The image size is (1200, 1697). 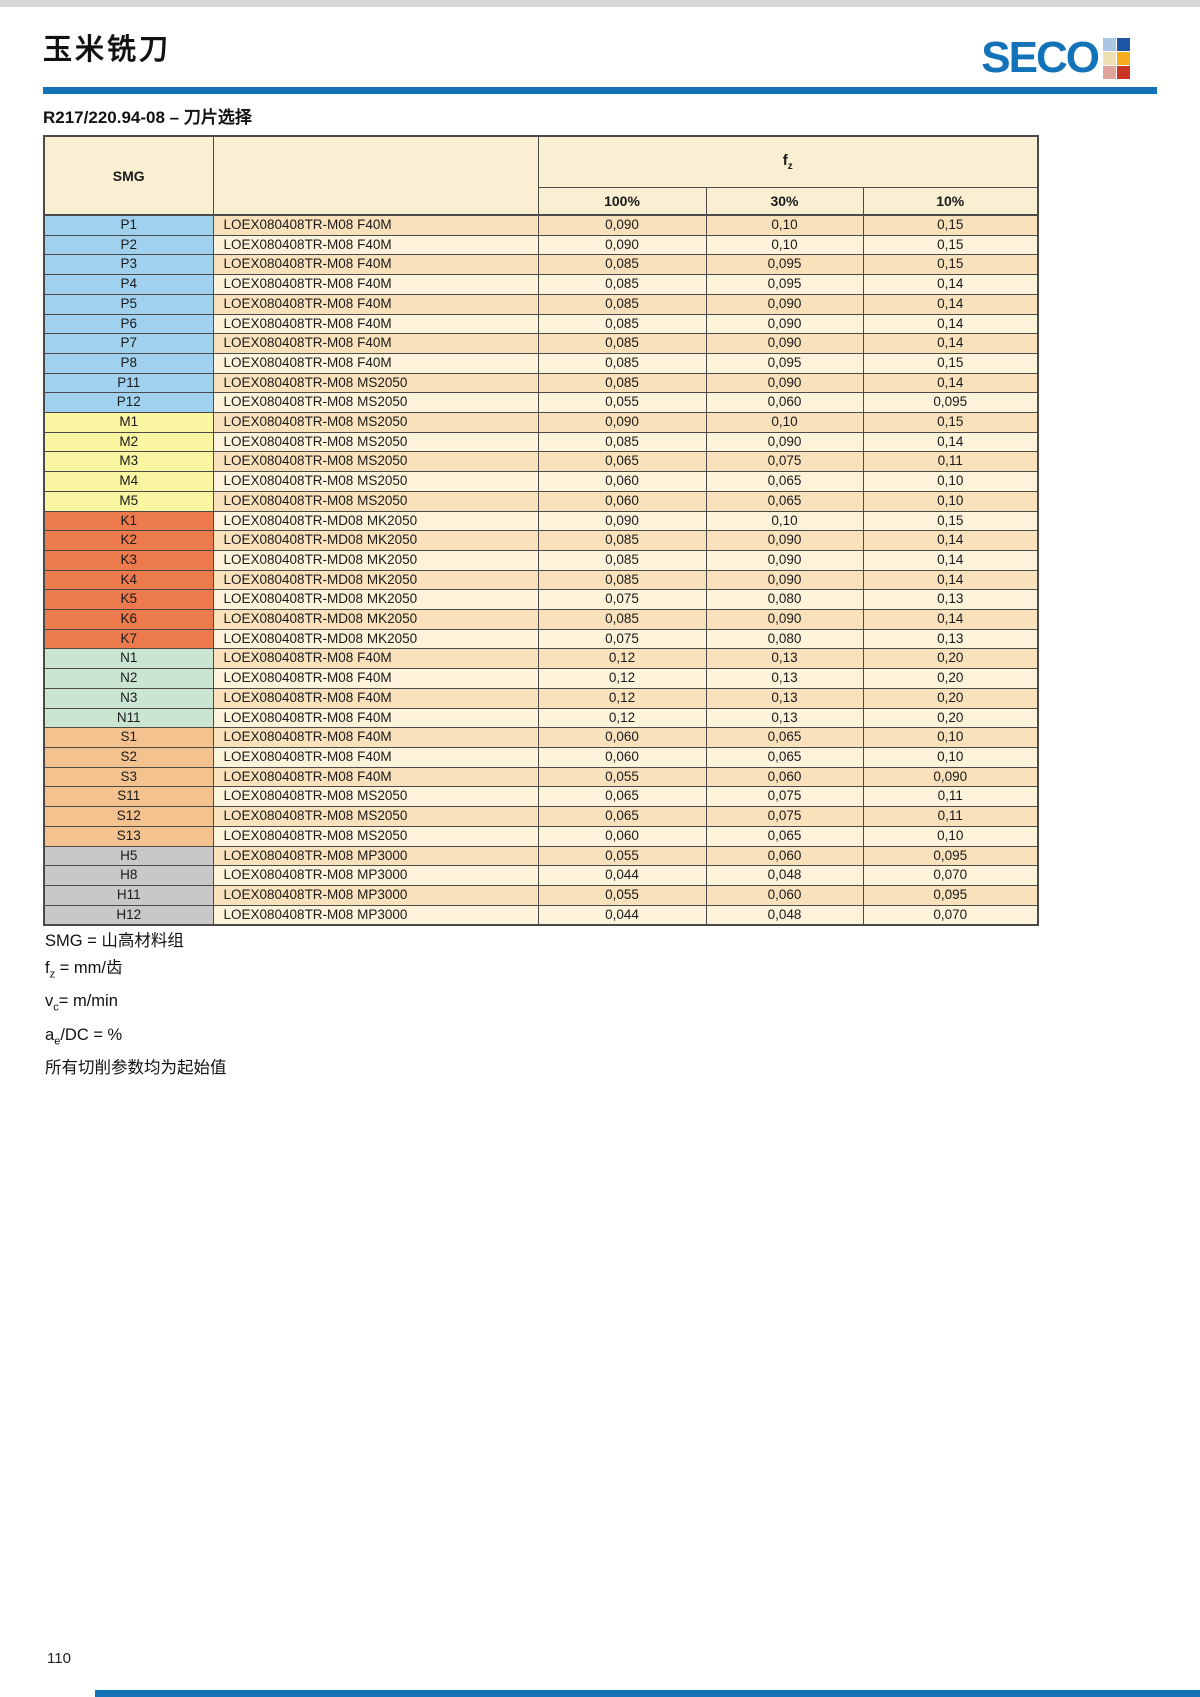 What do you see at coordinates (128, 225) in the screenshot?
I see `smg-cell: P1` at bounding box center [128, 225].